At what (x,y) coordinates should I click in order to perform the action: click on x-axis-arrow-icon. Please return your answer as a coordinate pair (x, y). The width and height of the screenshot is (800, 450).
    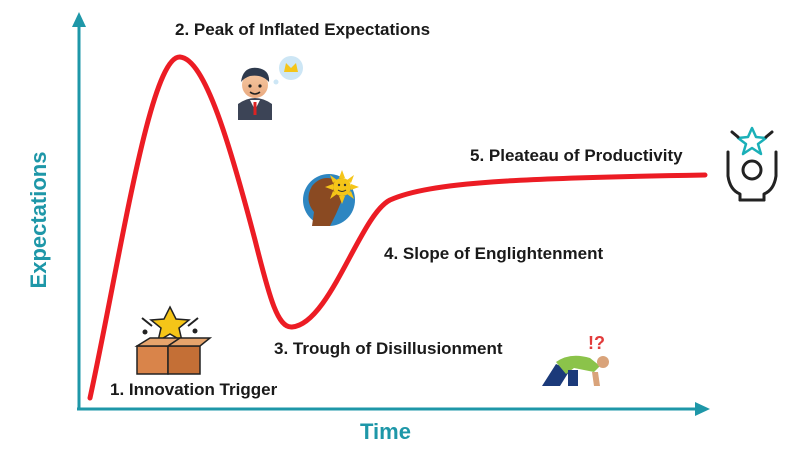
    Looking at the image, I should click on (702, 409).